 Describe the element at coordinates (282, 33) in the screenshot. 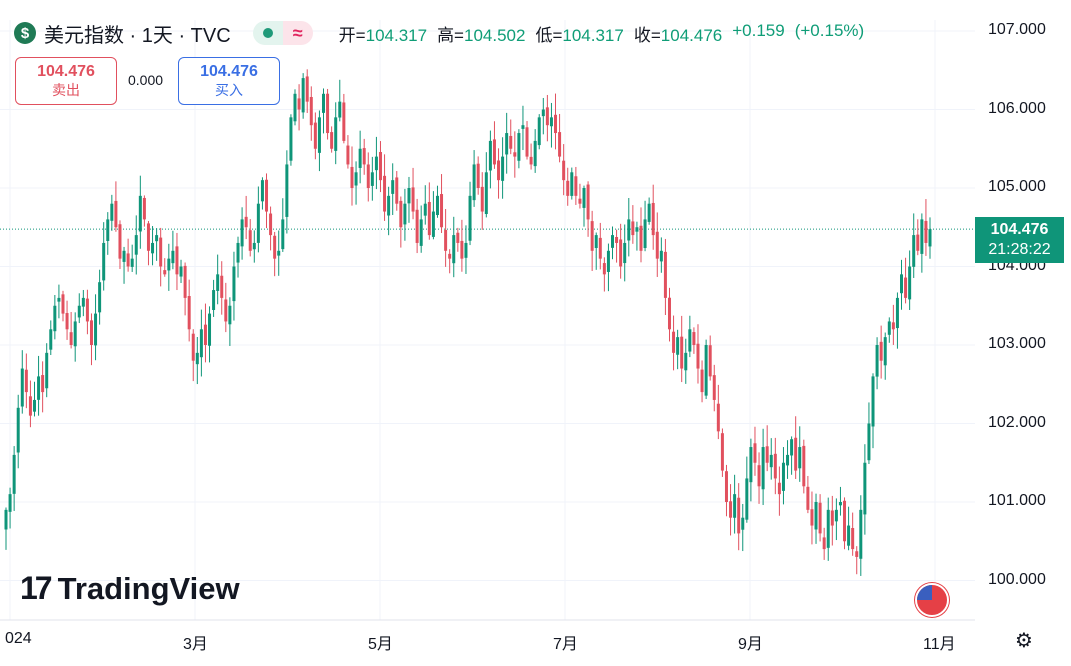

I see `status-pill: ≈` at that location.